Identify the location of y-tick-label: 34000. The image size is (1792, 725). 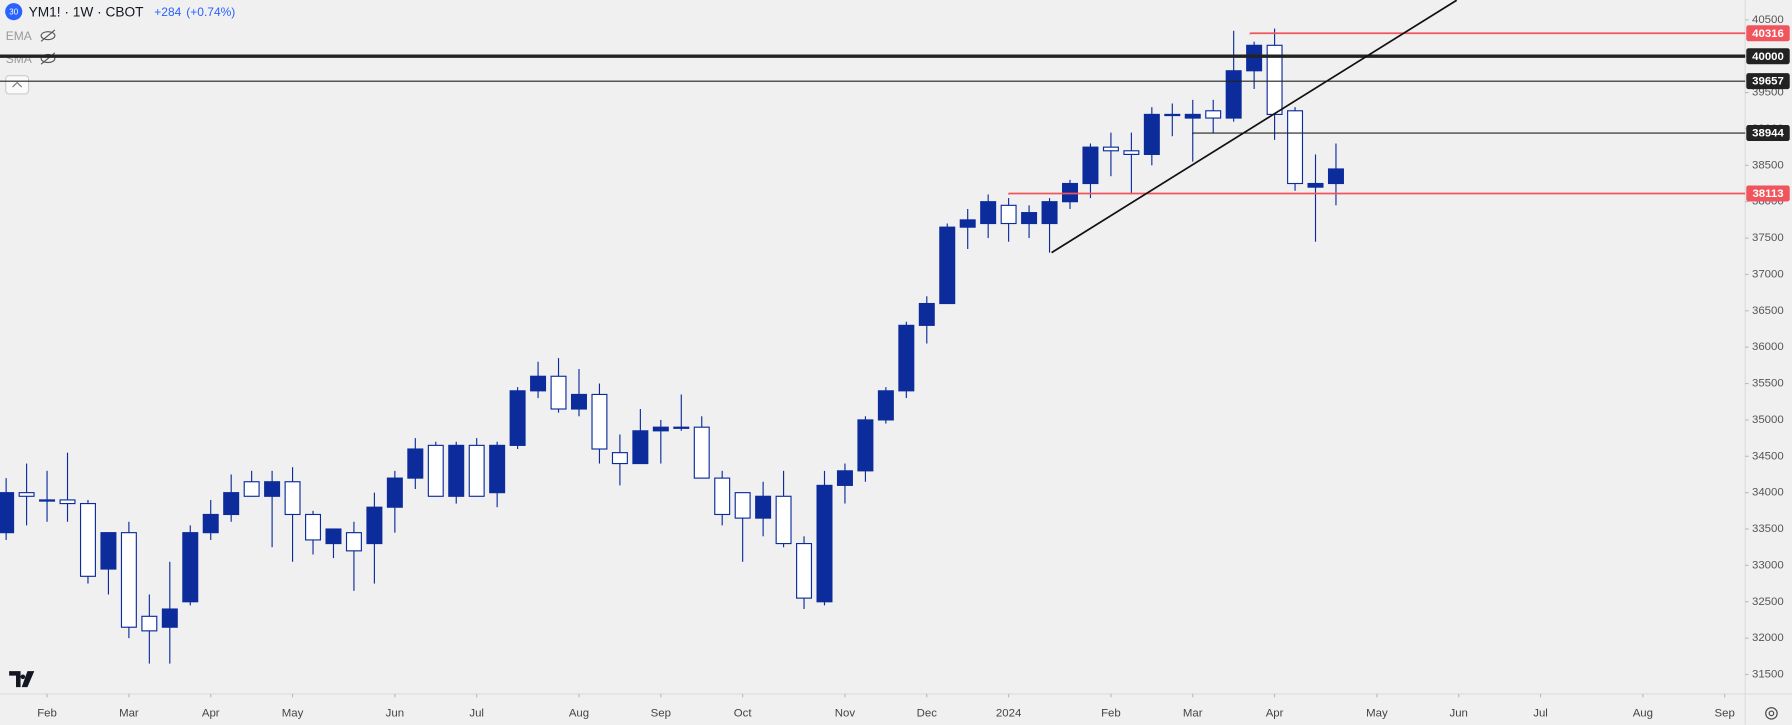
(1768, 493).